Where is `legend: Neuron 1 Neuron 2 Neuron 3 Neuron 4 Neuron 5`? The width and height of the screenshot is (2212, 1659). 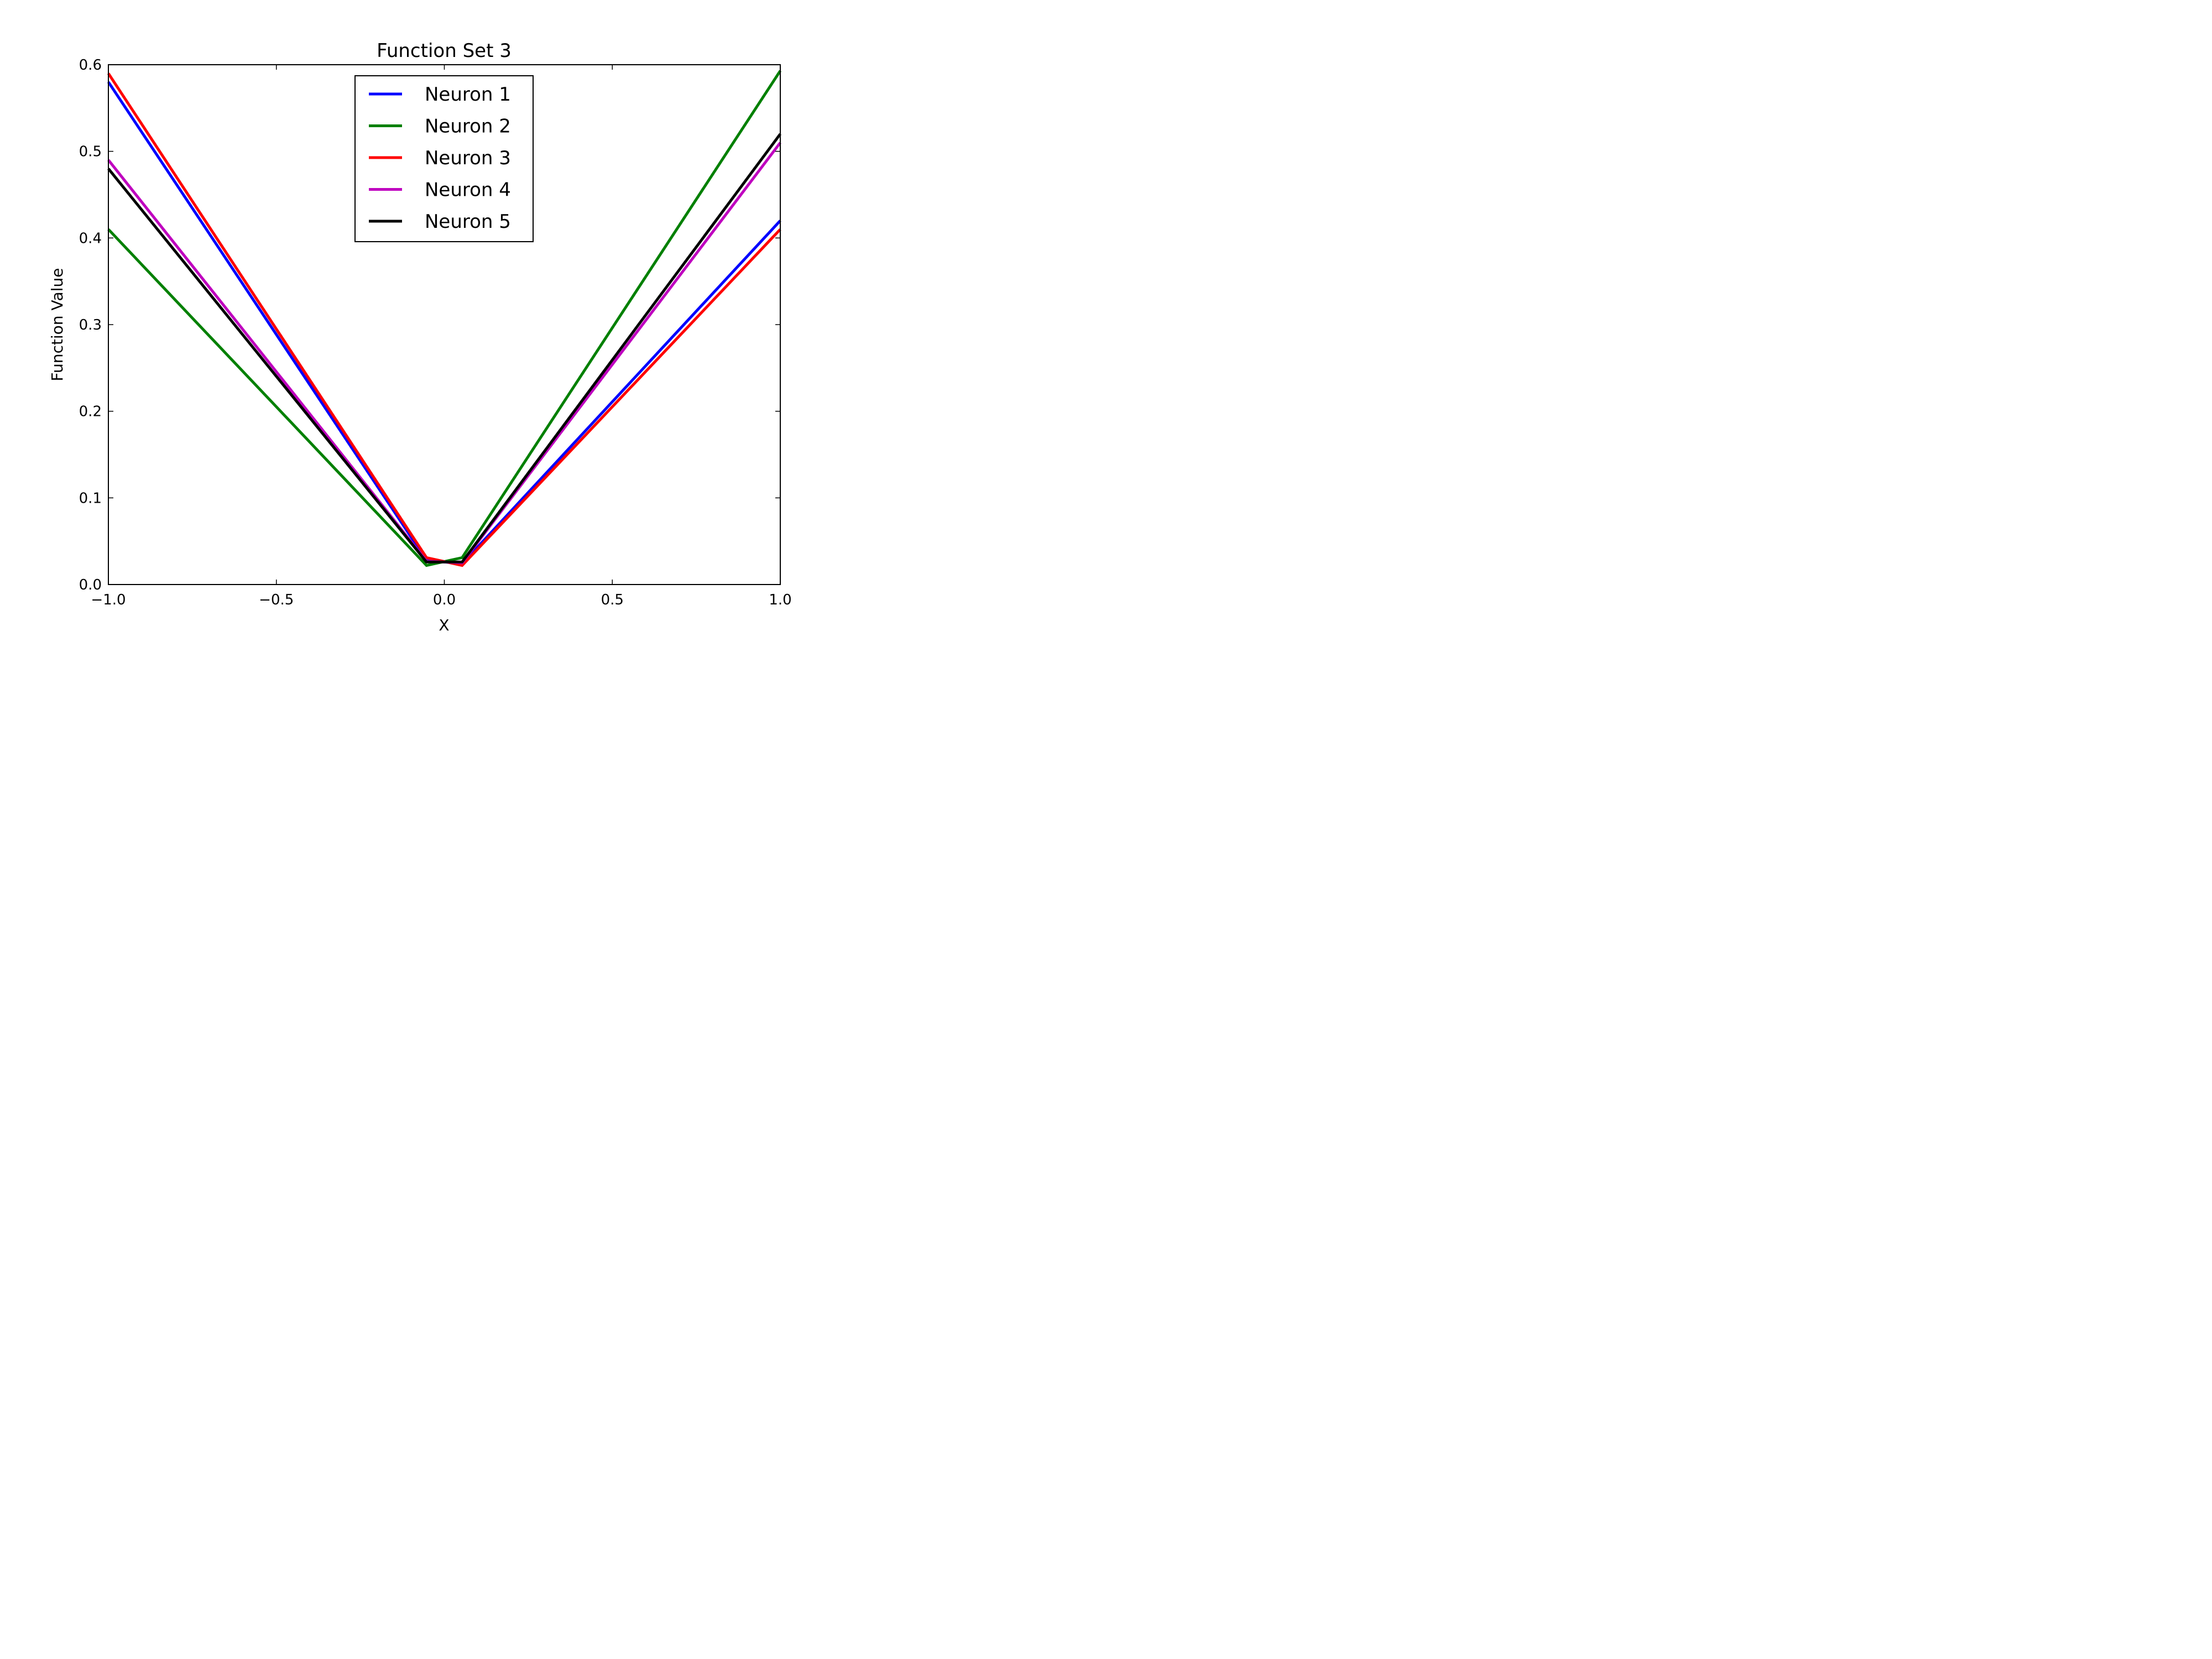
legend: Neuron 1 Neuron 2 Neuron 3 Neuron 4 Neuron 5 is located at coordinates (444, 159).